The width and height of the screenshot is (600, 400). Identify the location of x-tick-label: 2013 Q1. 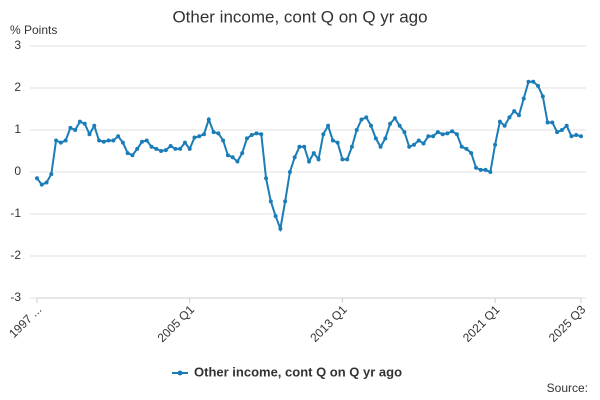
(328, 323).